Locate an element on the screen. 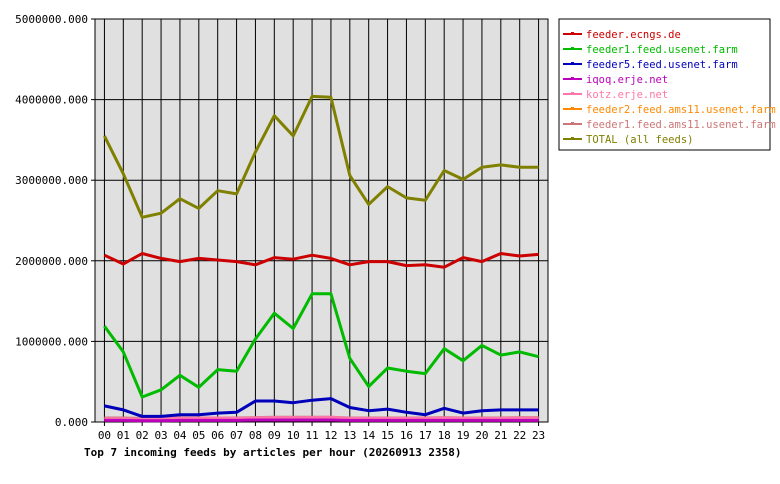 Image resolution: width=780 pixels, height=484 pixels. legend-label: kotz.erje.net is located at coordinates (627, 95).